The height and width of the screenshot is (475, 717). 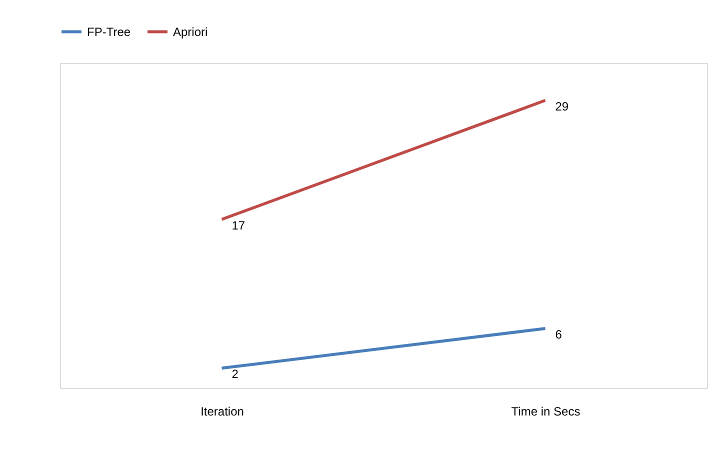 I want to click on data-label: 2, so click(x=235, y=374).